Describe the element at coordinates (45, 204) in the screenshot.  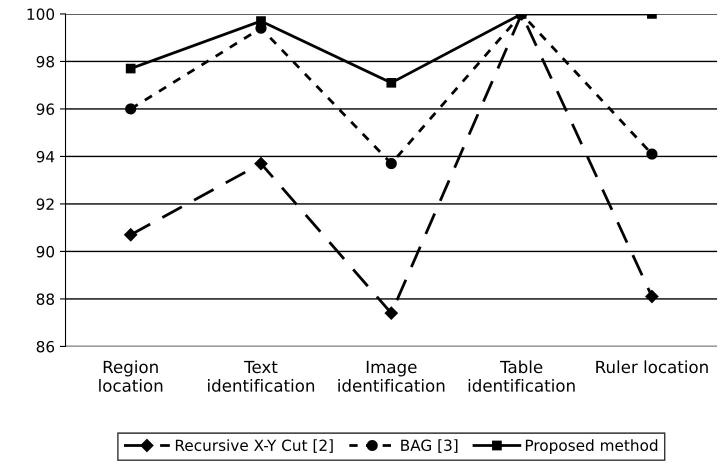
I see `y-tick-label: 92` at that location.